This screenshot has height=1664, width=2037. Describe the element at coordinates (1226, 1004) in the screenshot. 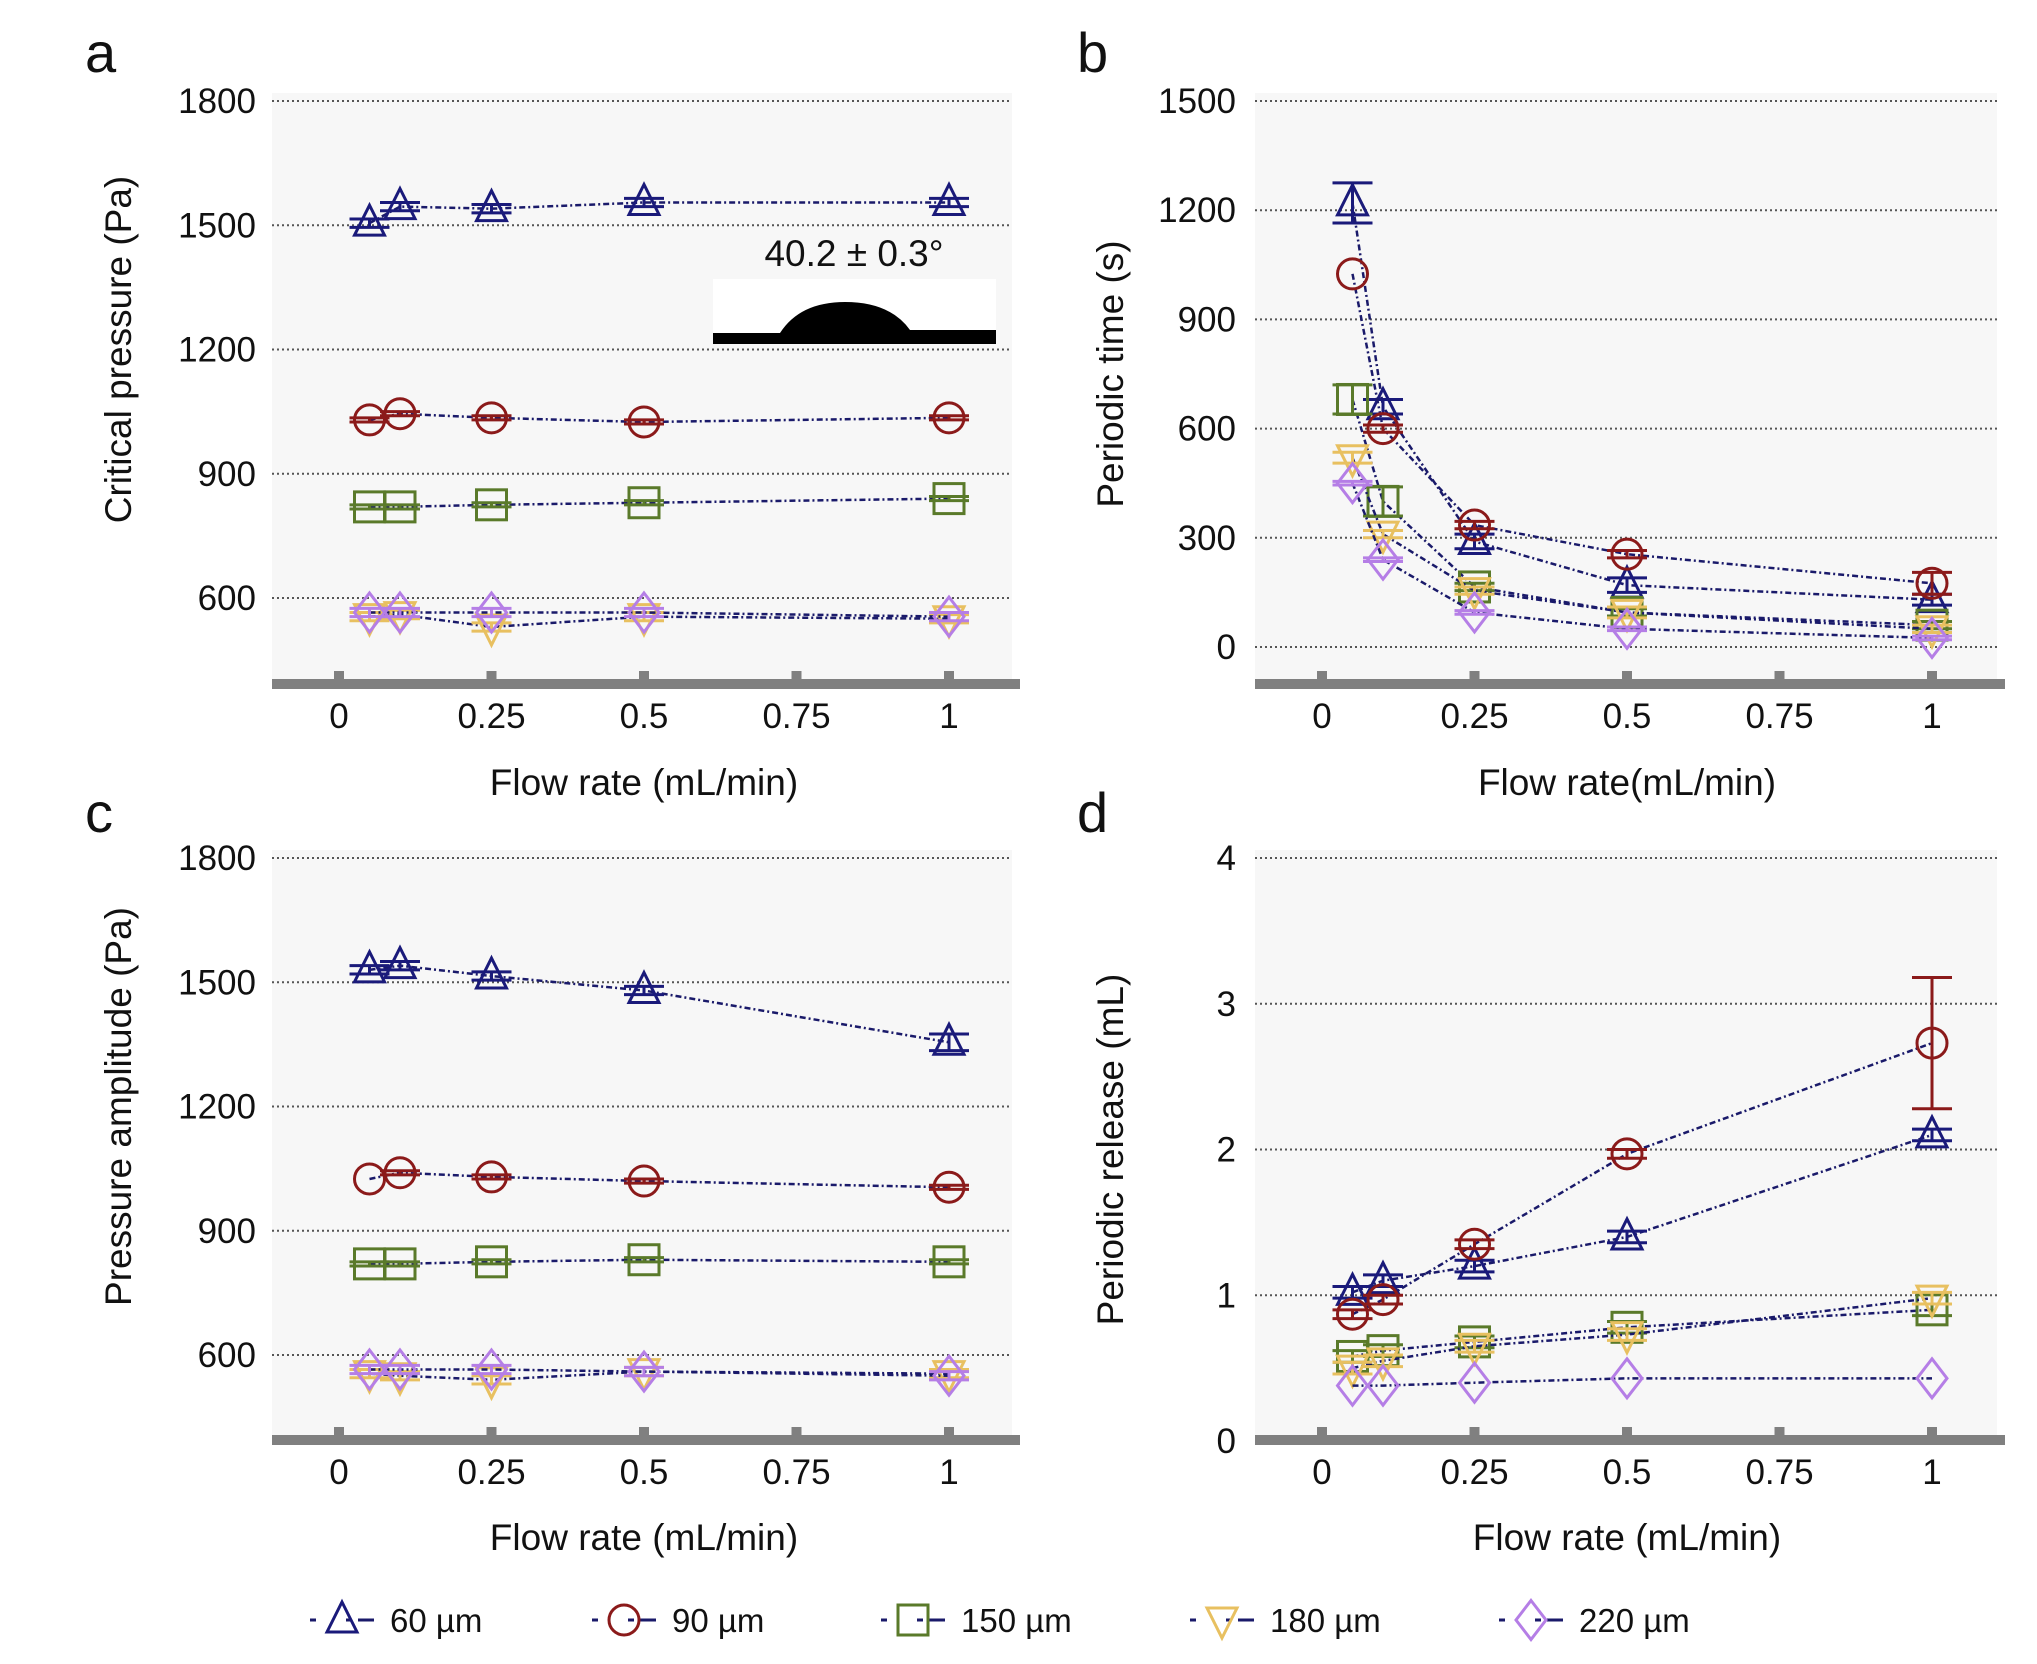

I see `y-tick-label: 3` at that location.